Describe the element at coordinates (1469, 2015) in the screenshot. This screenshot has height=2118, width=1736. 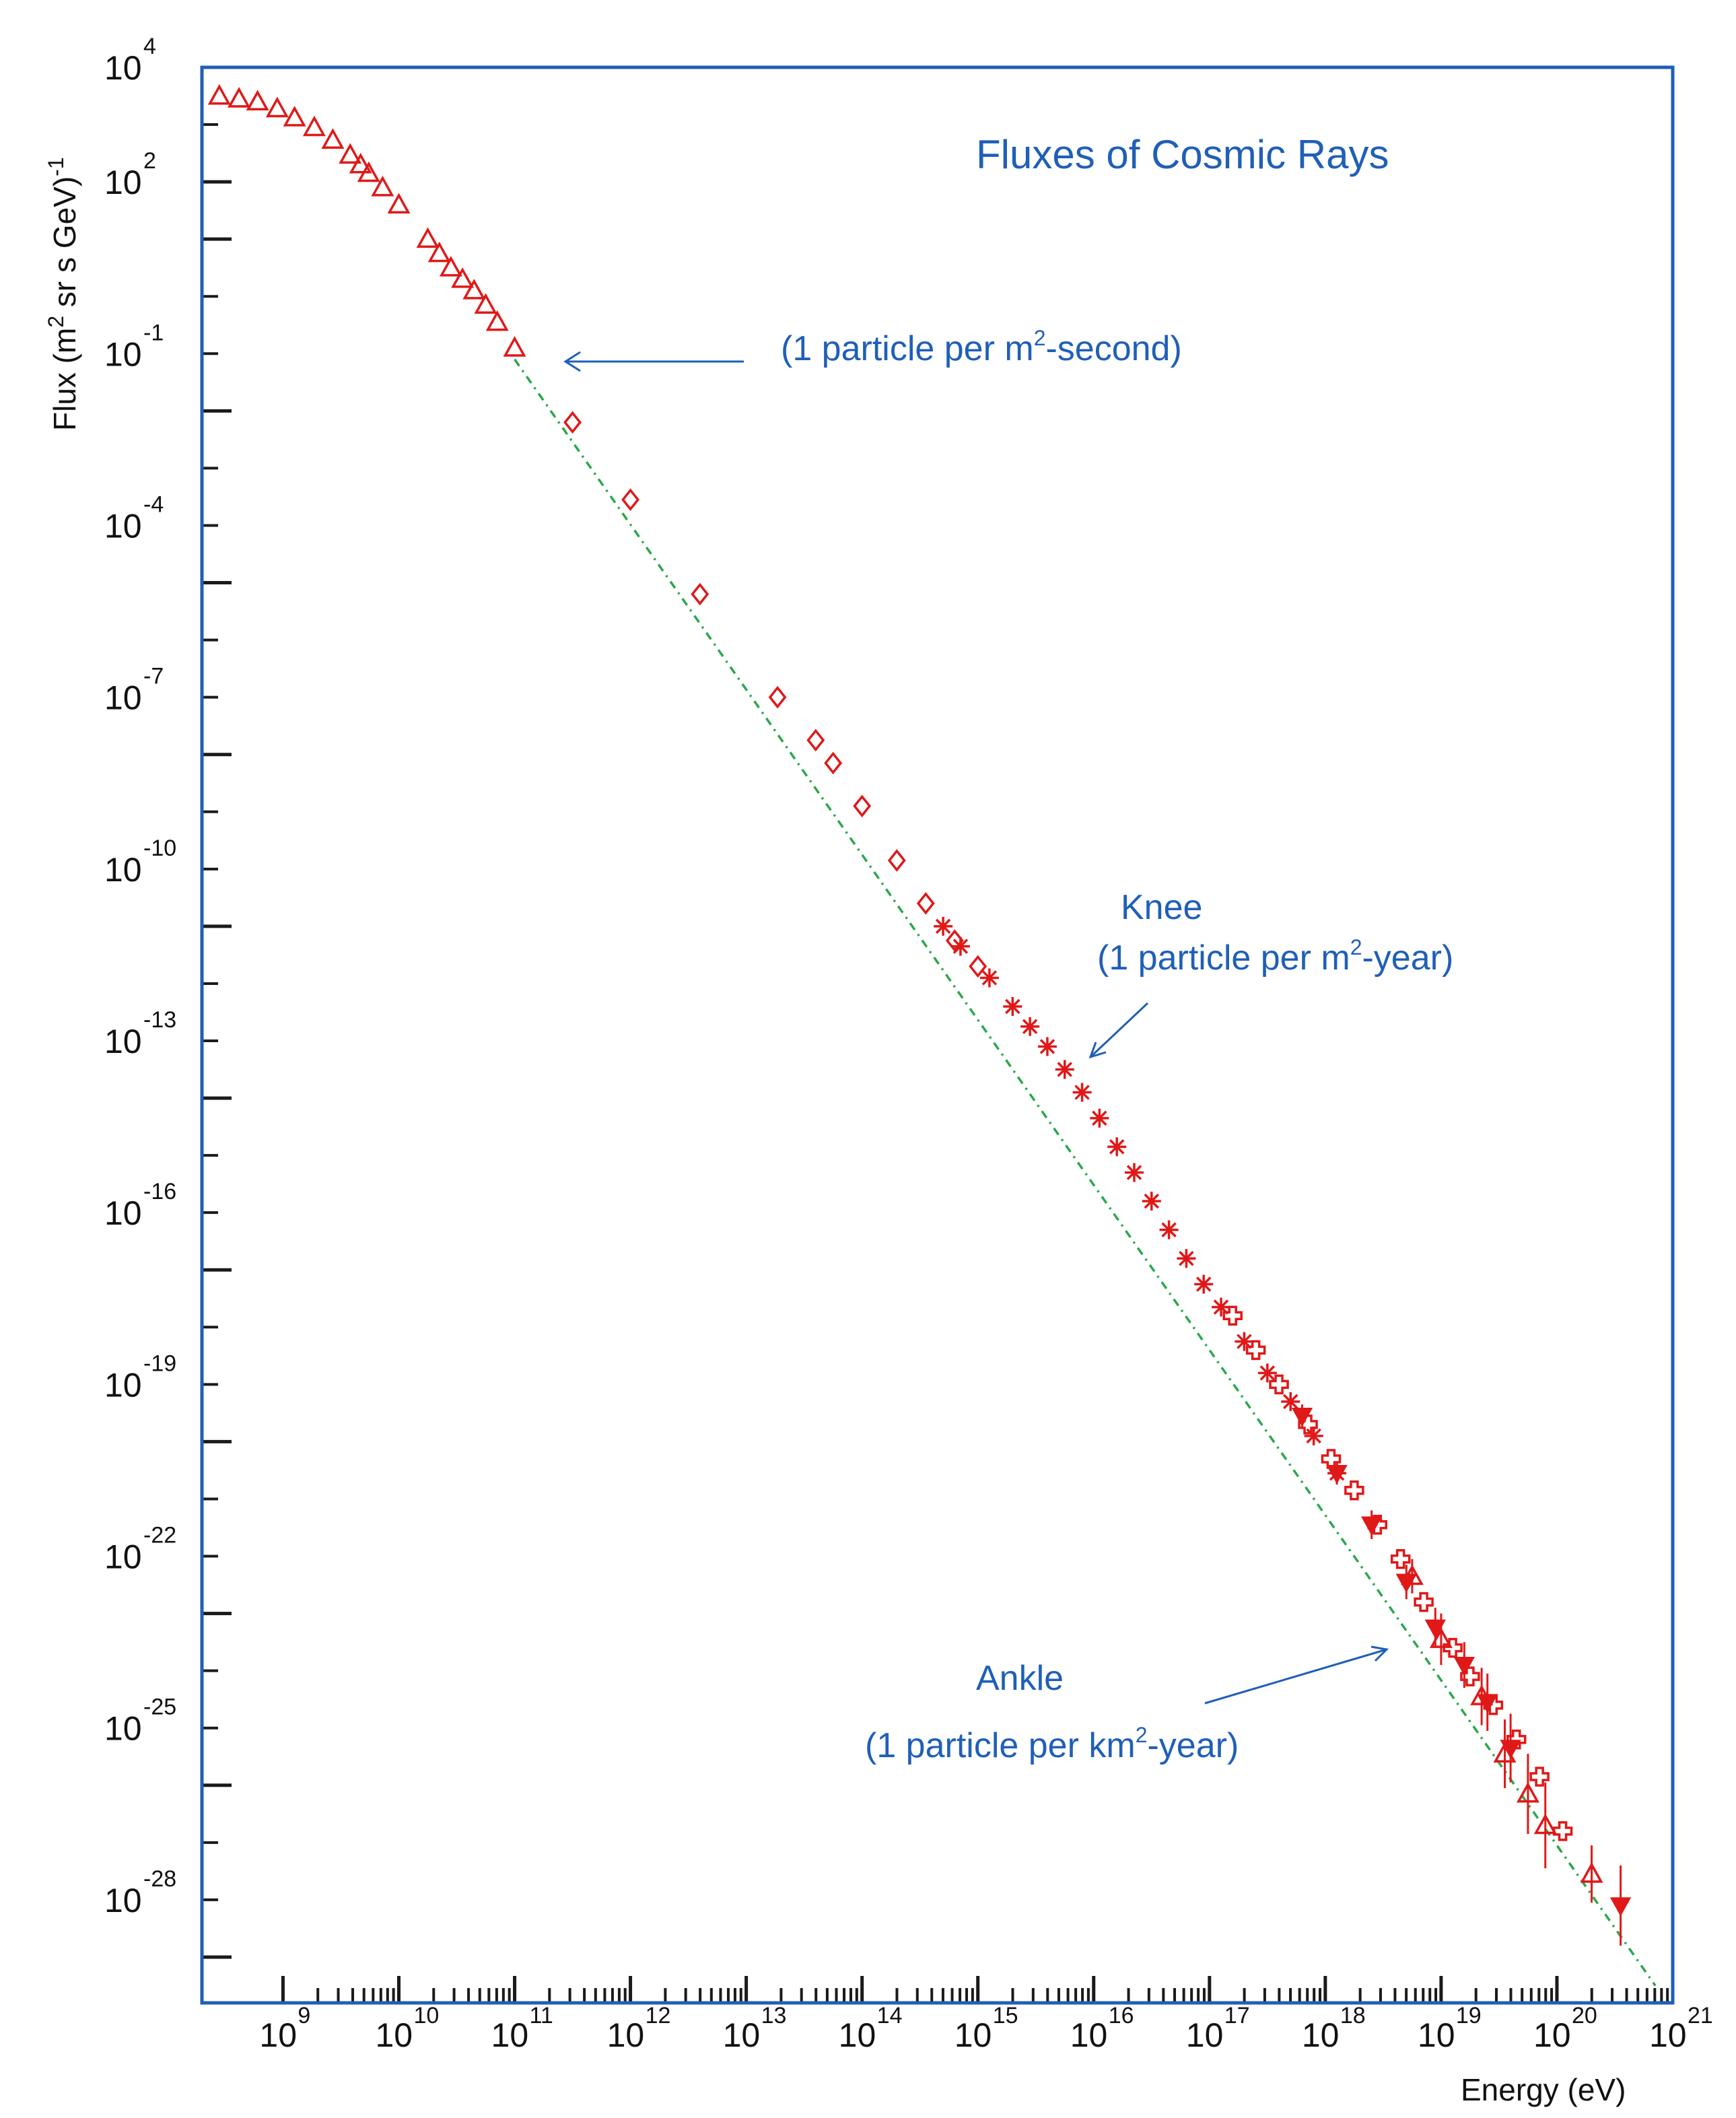
I see `svg-text: 19` at that location.